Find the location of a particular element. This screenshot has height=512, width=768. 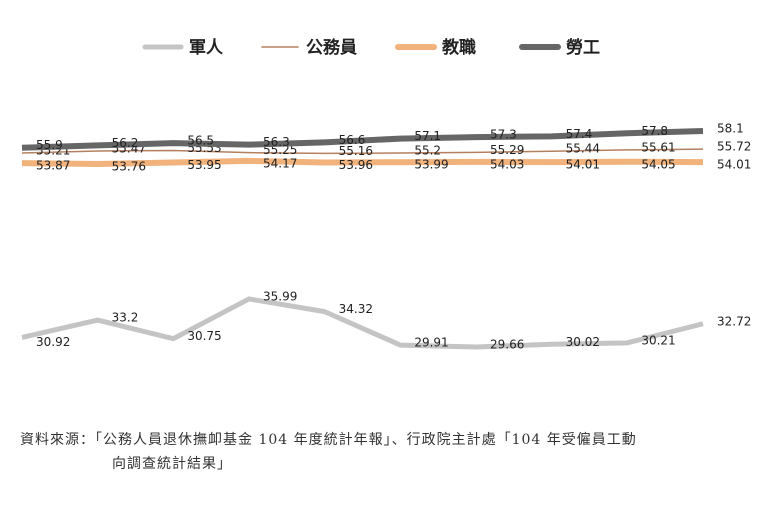

data-label: 34.32 is located at coordinates (356, 309).